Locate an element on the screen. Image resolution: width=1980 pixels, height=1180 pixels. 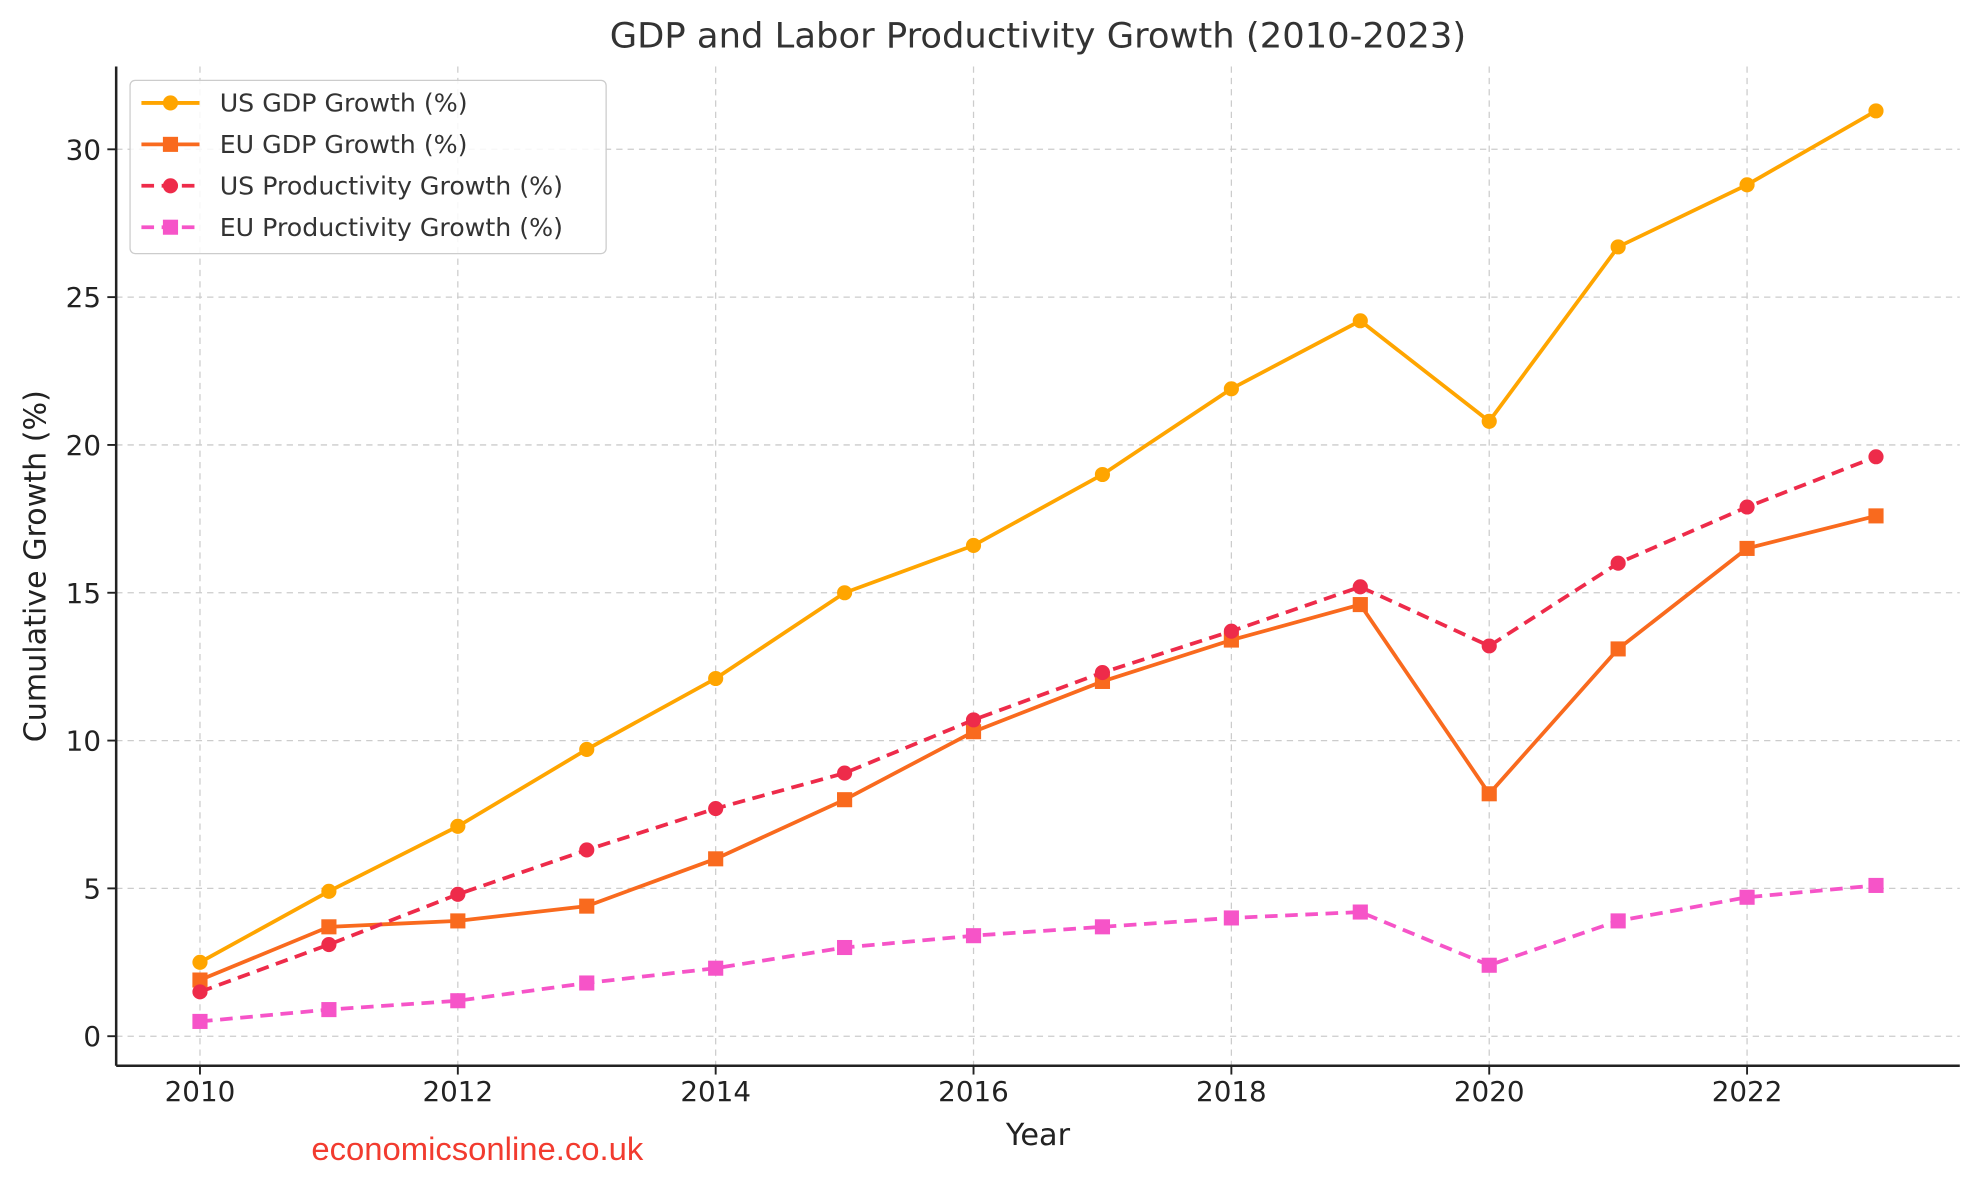
legend-box is located at coordinates (368, 167).